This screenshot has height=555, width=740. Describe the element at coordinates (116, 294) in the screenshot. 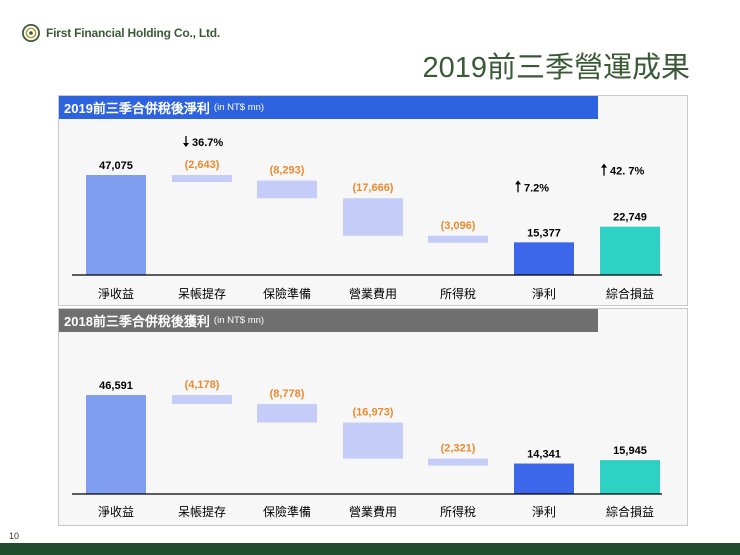

I see `category-label-0-0: 淨收益` at that location.